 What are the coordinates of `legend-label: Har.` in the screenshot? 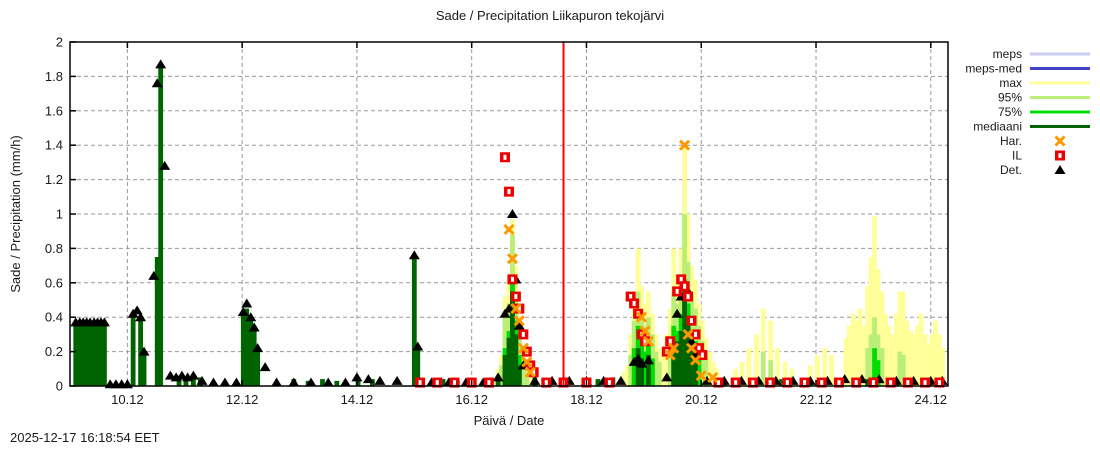 It's located at (1011, 141).